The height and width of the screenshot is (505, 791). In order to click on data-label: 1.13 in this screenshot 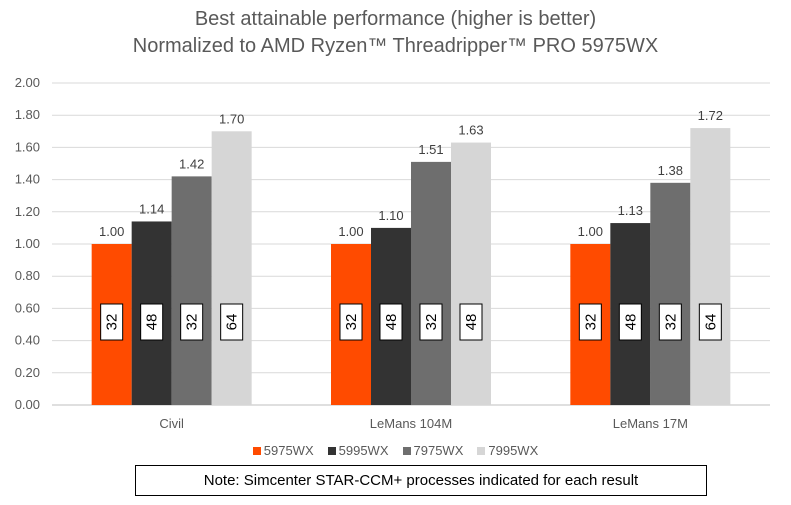, I will do `click(630, 210)`.